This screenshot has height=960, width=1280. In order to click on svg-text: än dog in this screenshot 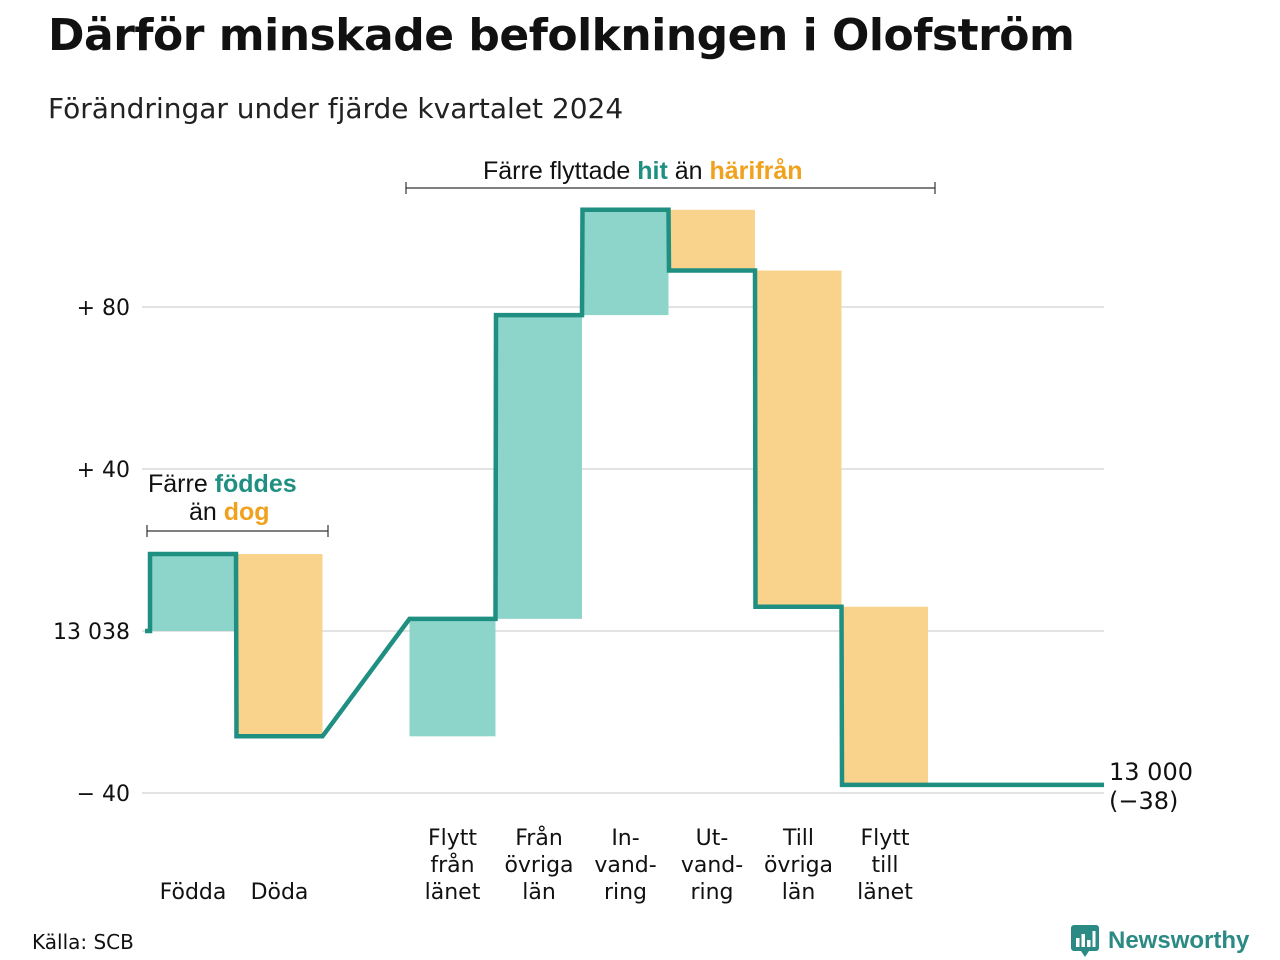, I will do `click(229, 512)`.